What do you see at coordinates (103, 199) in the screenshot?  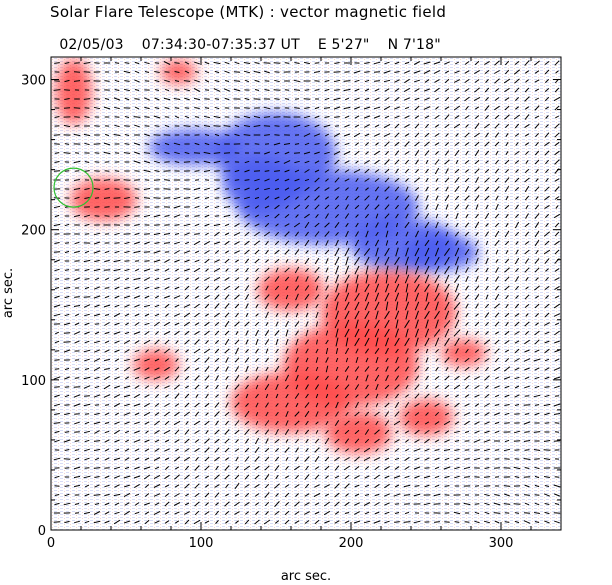 I see `positive-polarity-region` at bounding box center [103, 199].